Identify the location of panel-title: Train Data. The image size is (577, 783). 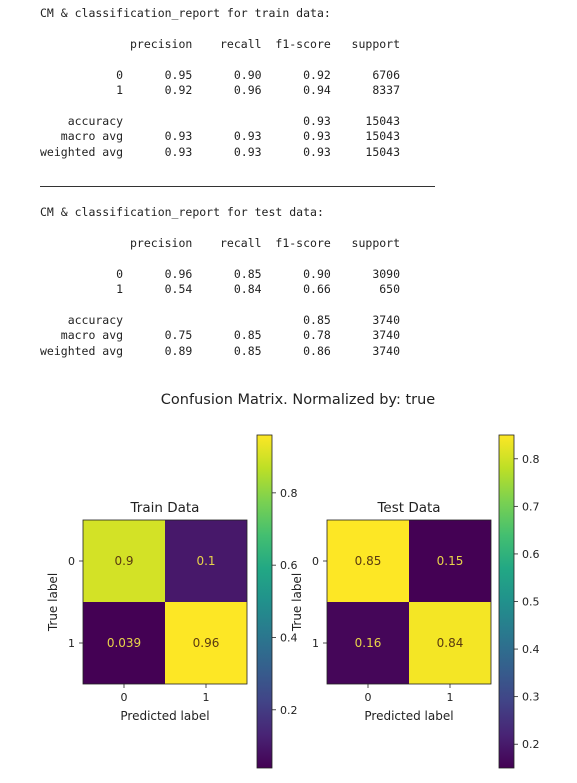
(165, 508).